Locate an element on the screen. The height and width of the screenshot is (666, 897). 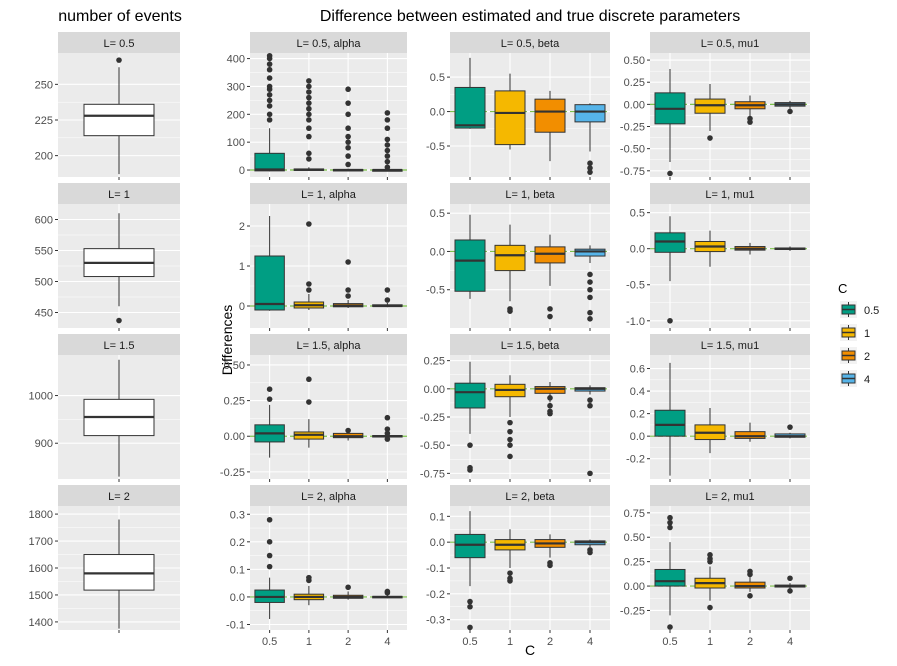
panel-strip-label: L= 2 is located at coordinates (119, 497).